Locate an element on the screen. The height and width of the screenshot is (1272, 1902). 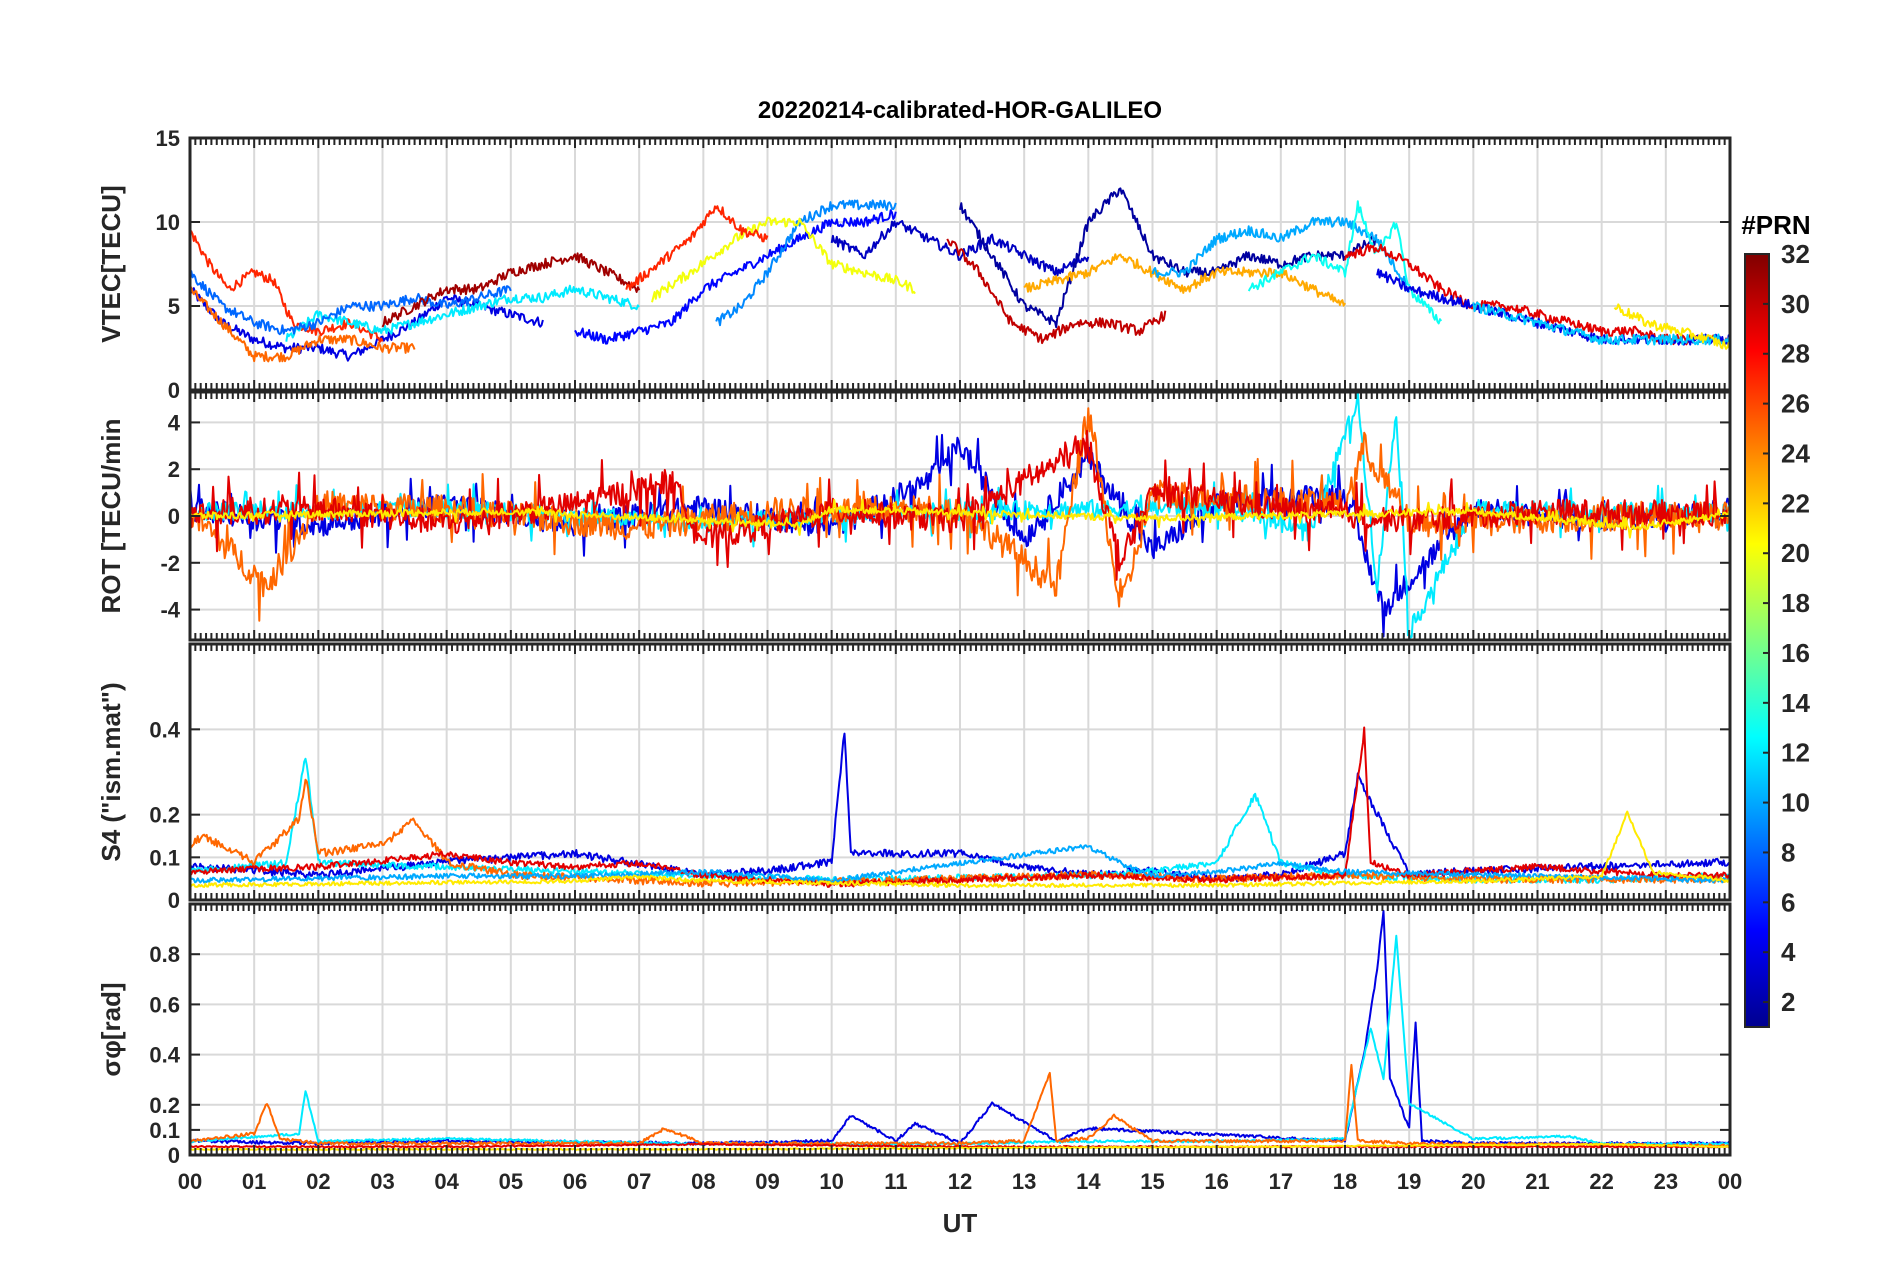
colorbar-ticks: 32 30 28 26 24 22 20 18 16 14 12 10 8 6 4 2 is located at coordinates (1786, 628).